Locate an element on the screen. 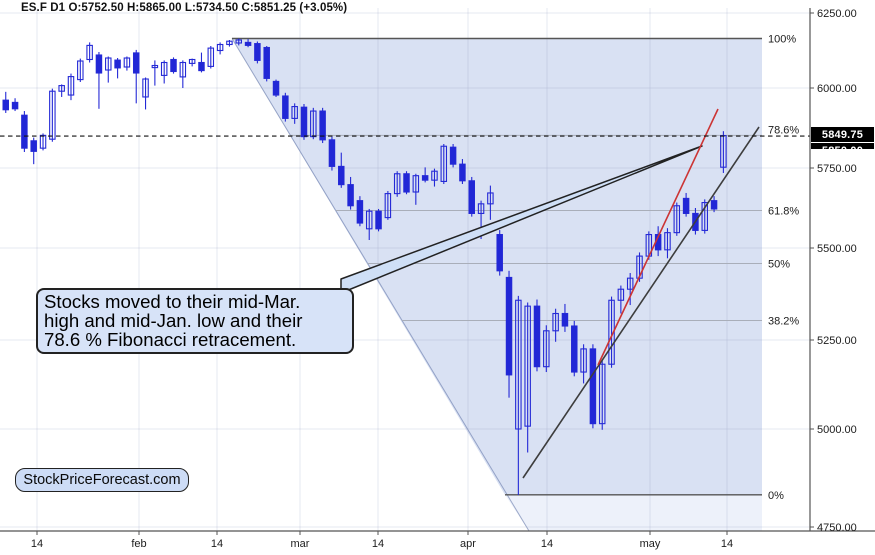 Image resolution: width=875 pixels, height=555 pixels. callout-line: 78.6 % Fibonacci retracement. is located at coordinates (170, 339).